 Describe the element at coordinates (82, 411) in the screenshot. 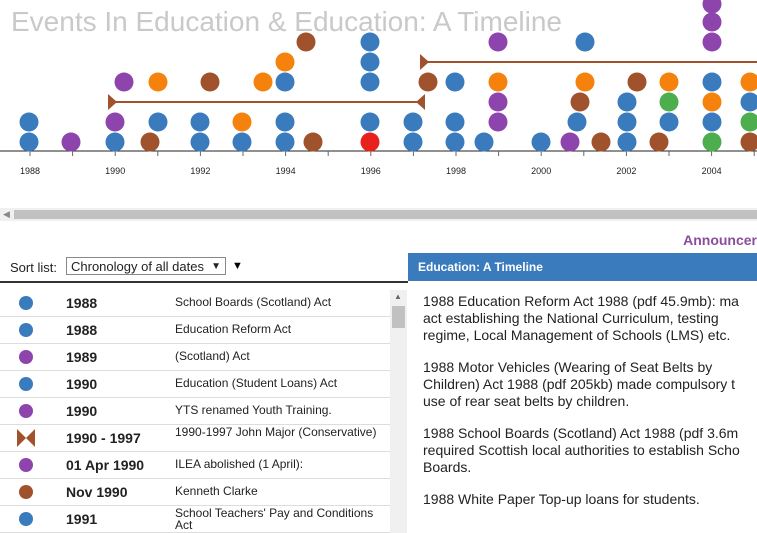

I see `event-date: 1990` at that location.